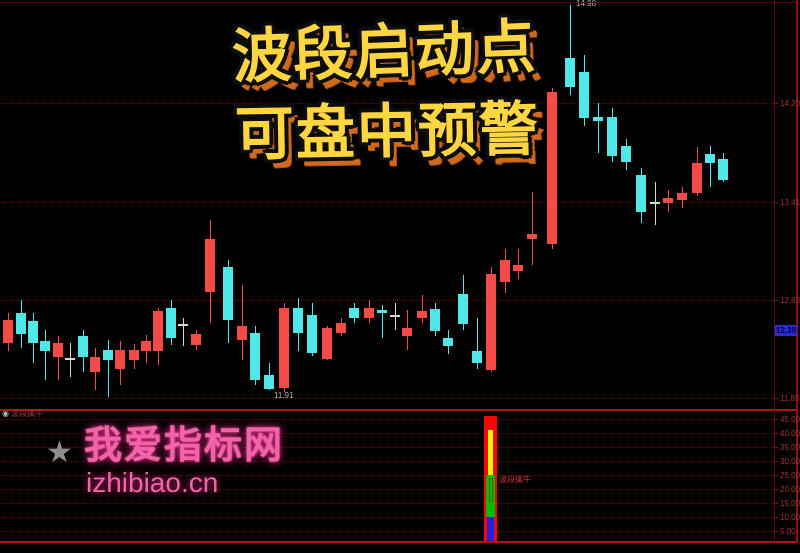 The width and height of the screenshot is (800, 553). I want to click on indicator-axis-label: 45.00, so click(790, 419).